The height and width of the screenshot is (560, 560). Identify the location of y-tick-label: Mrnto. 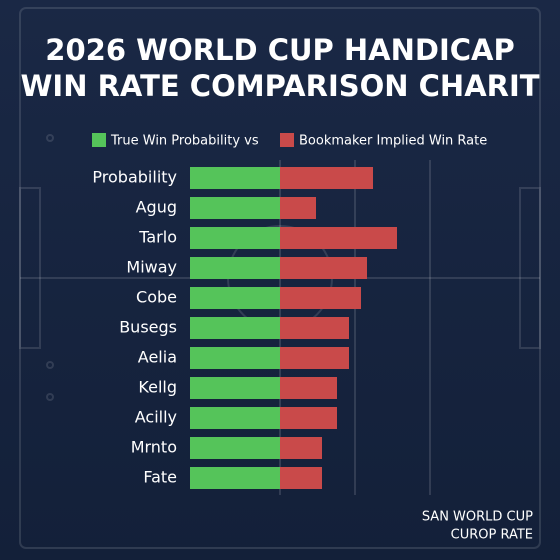
(154, 447).